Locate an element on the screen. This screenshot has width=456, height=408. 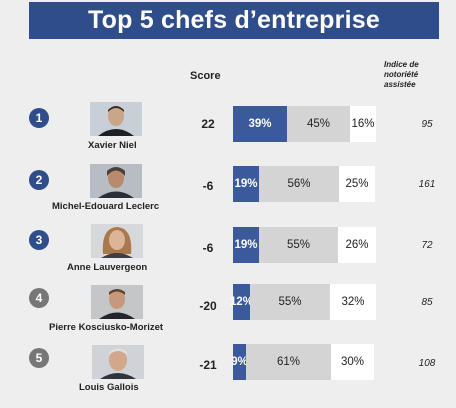
table-row: 1 Xavier Niel 22 39% 45% 16% 95 is located at coordinates (228, 126).